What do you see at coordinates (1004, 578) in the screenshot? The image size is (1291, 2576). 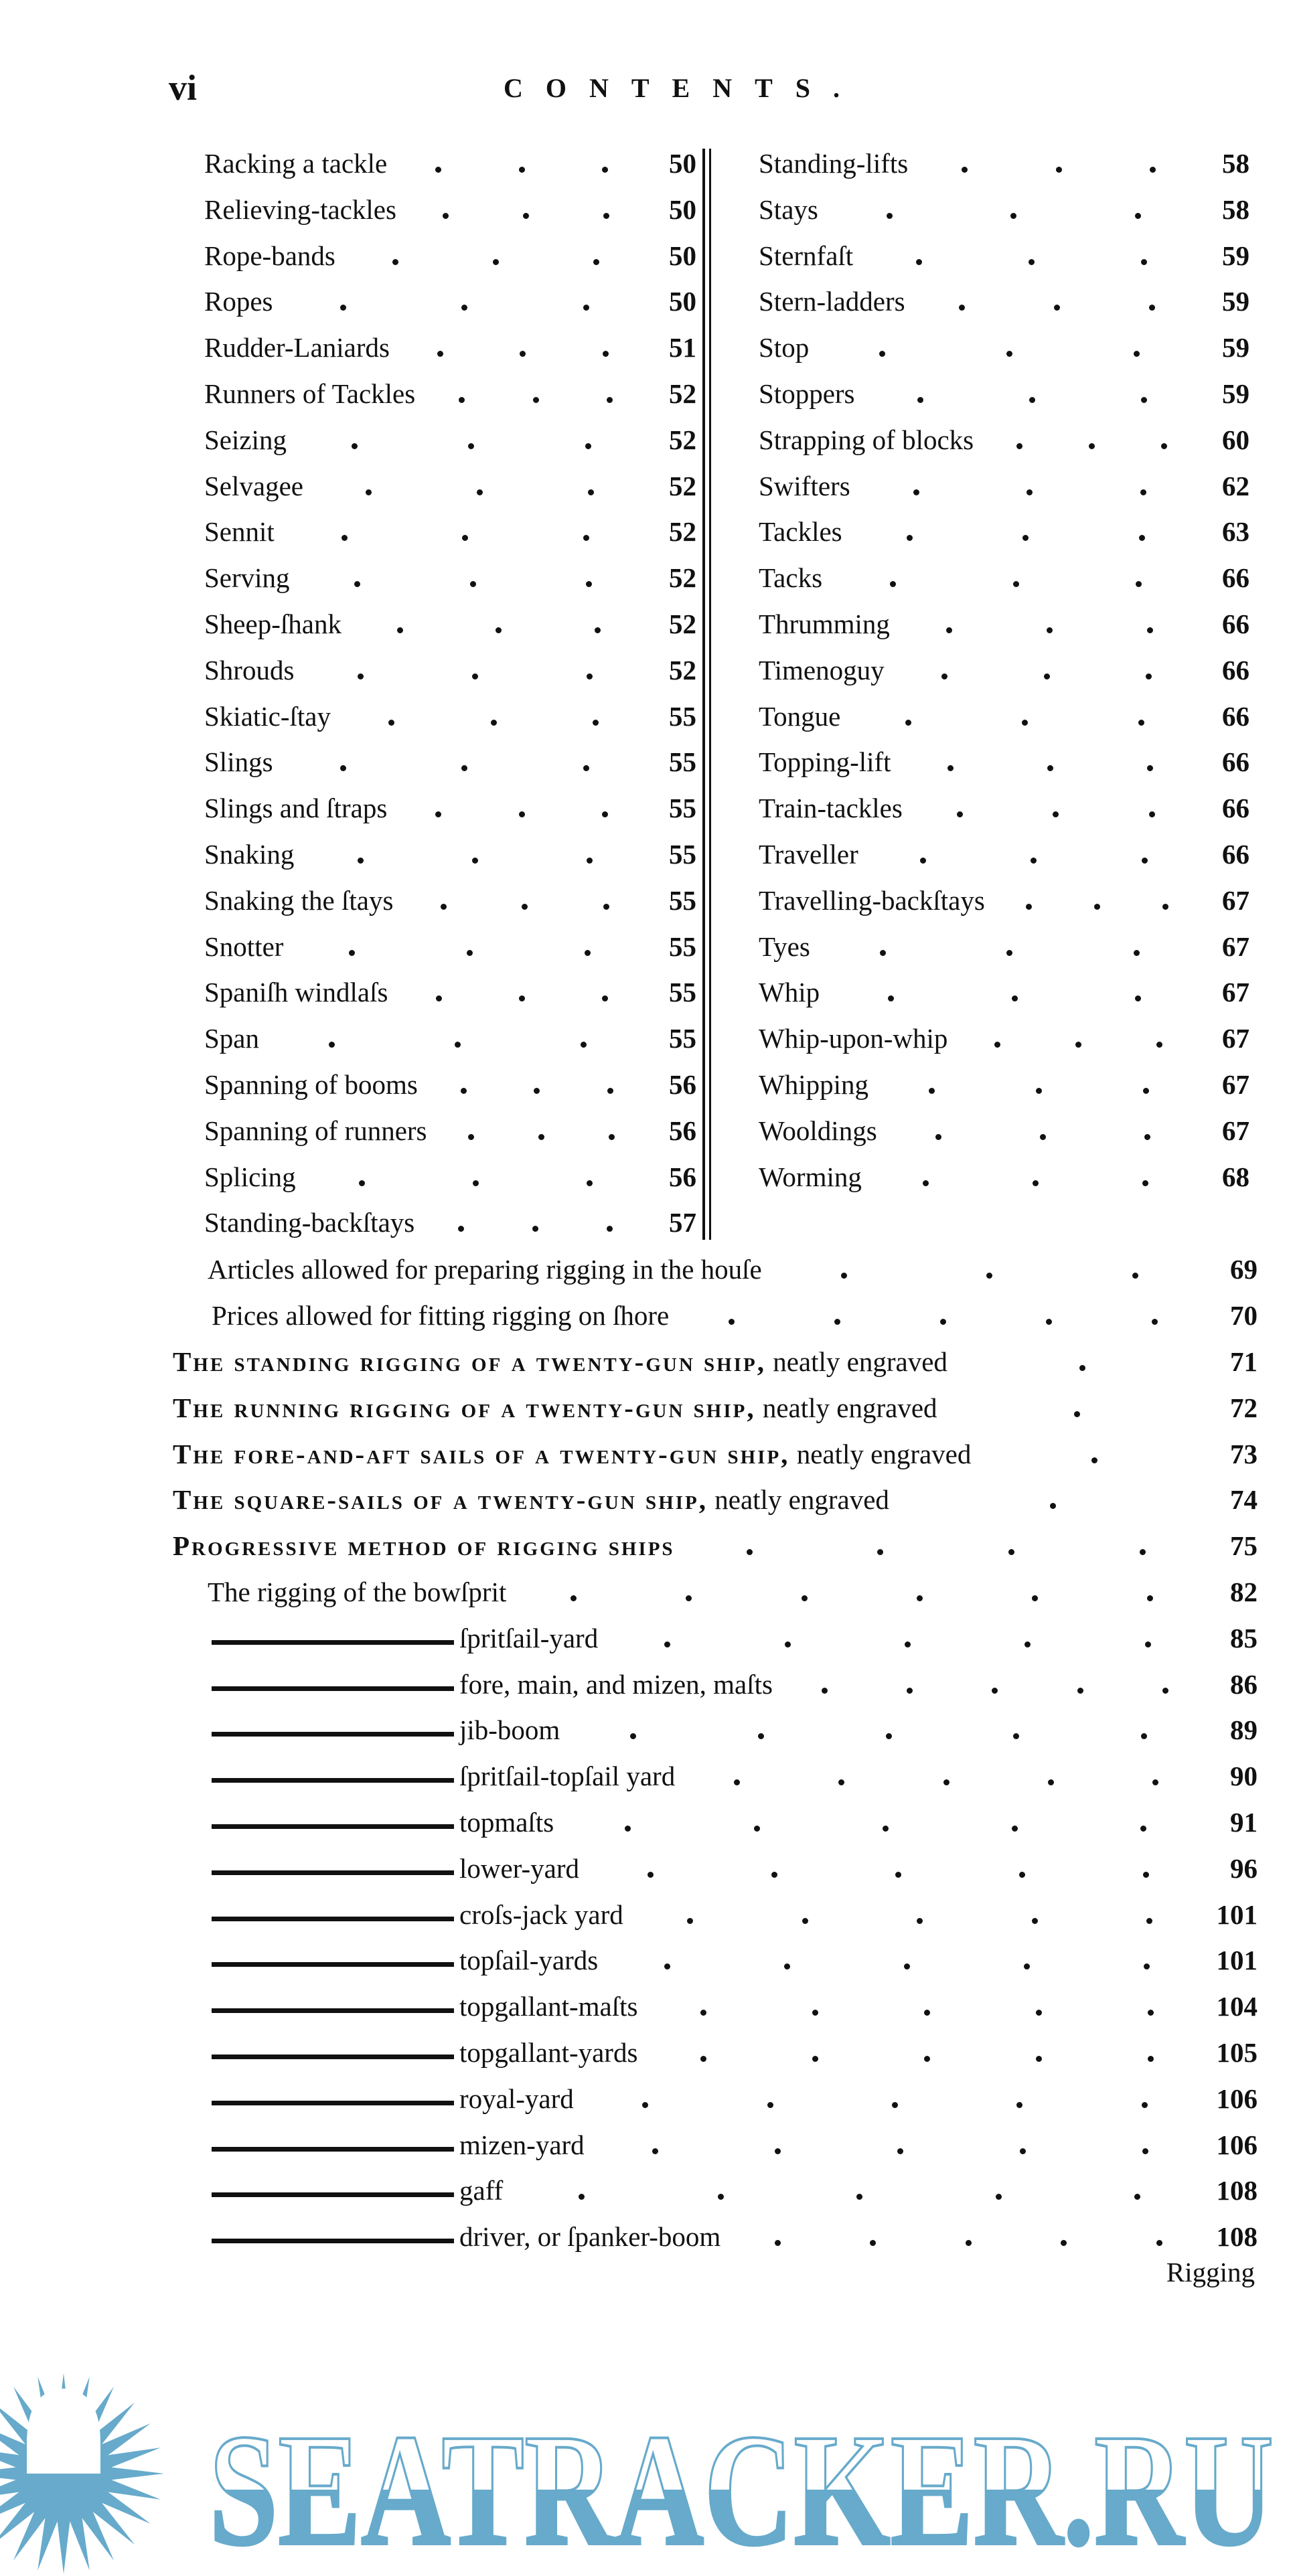 I see `toc-entry: Tacks 66` at bounding box center [1004, 578].